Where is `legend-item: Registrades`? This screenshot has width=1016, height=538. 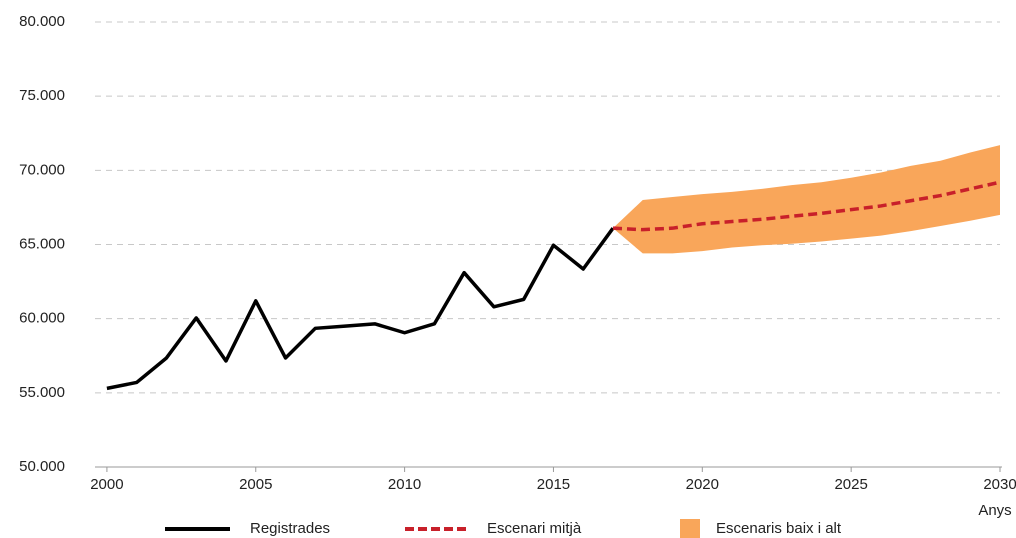
legend-item: Registrades is located at coordinates (247, 528).